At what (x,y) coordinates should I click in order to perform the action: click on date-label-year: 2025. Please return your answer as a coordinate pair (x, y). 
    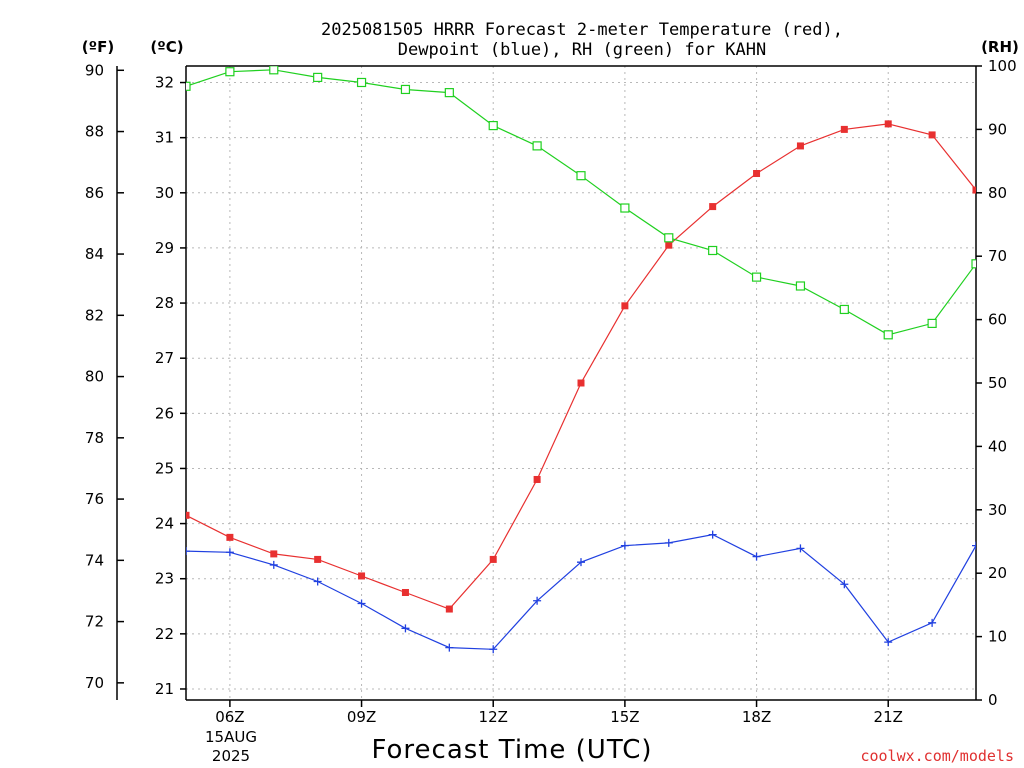
    Looking at the image, I should click on (231, 756).